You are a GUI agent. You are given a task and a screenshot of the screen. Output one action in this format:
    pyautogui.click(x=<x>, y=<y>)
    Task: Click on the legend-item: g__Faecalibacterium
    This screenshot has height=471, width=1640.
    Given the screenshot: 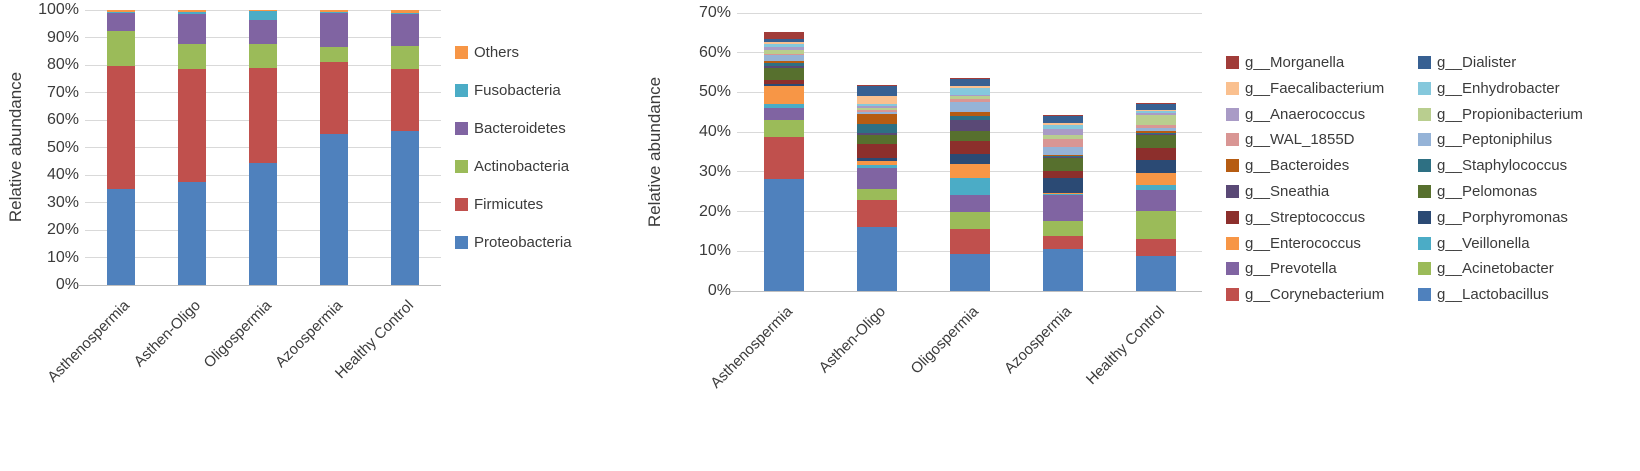 What is the action you would take?
    pyautogui.click(x=1305, y=88)
    